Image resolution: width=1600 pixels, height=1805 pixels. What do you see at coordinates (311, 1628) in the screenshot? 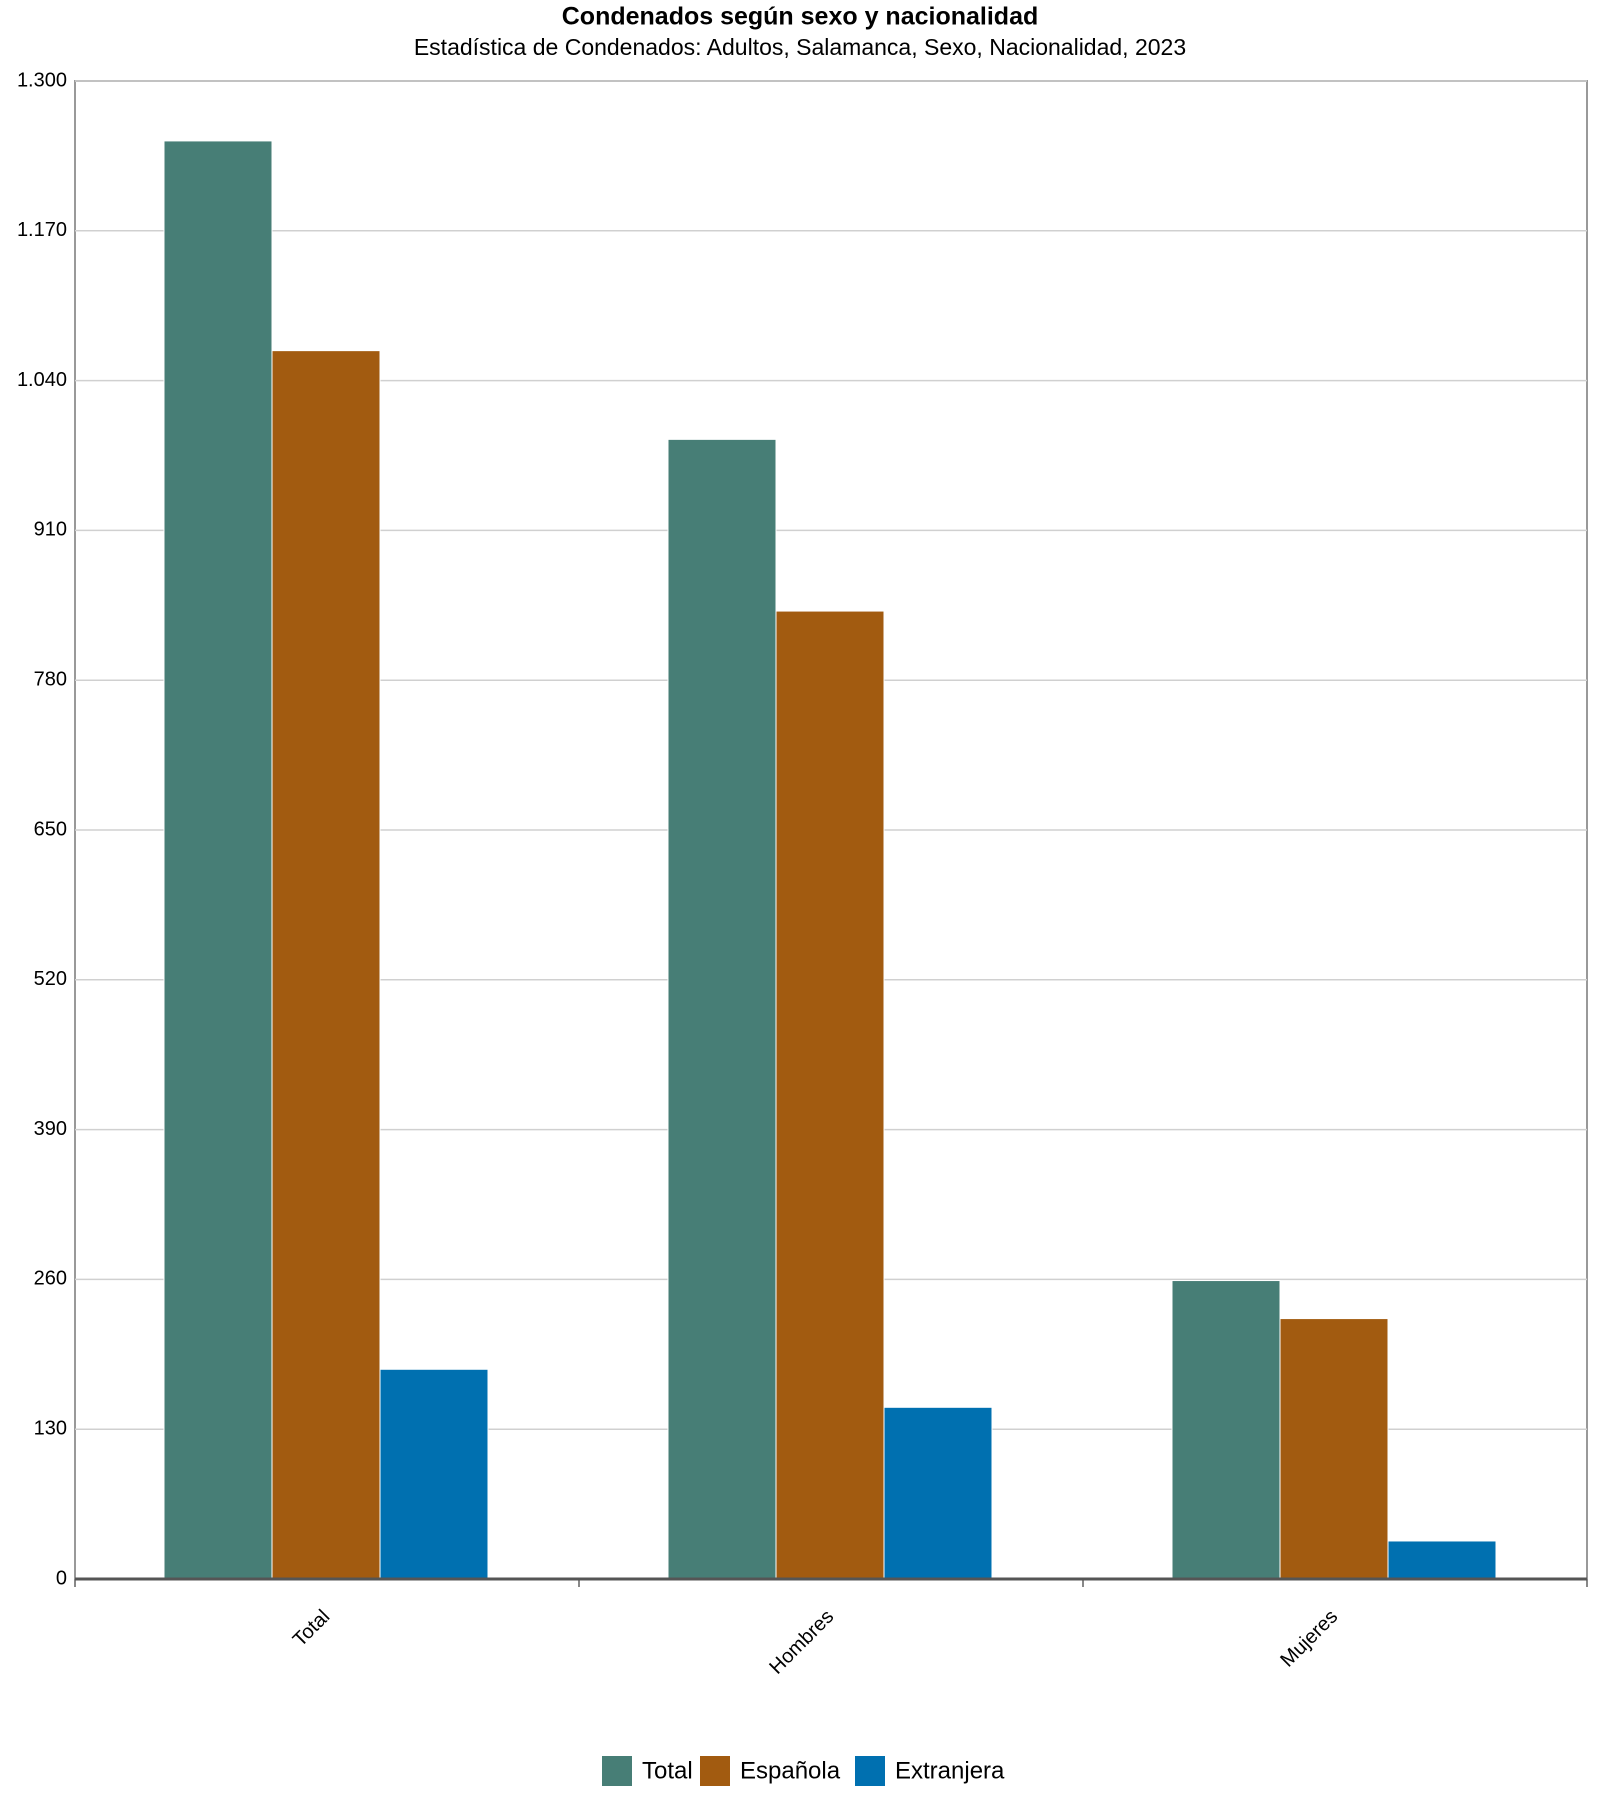
I see `x-tick-label: Total` at bounding box center [311, 1628].